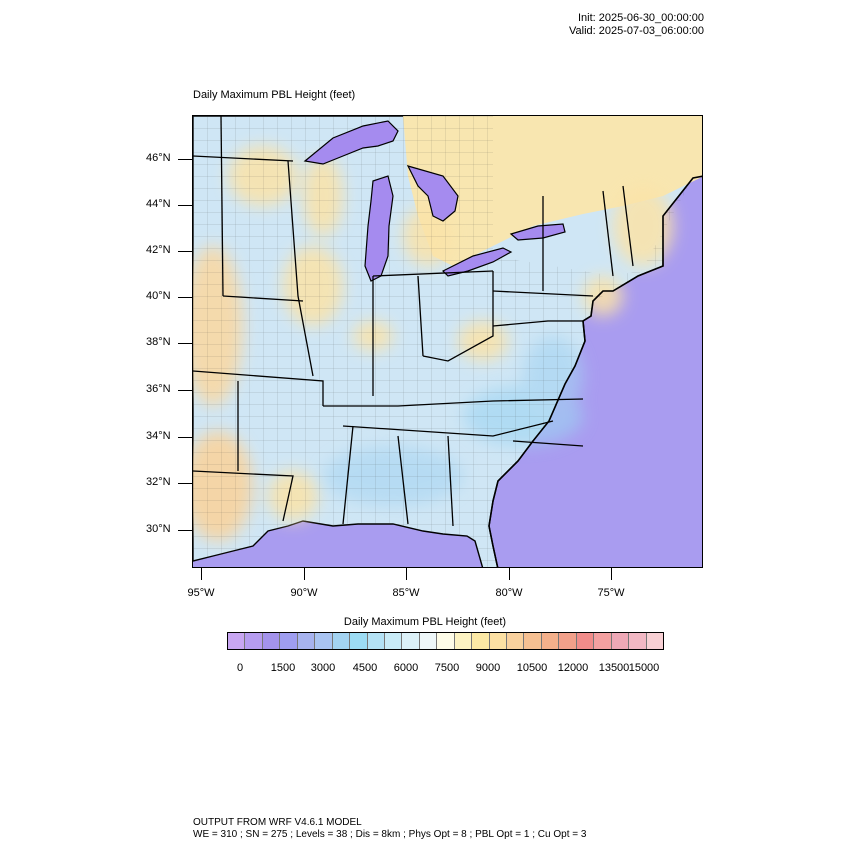  Describe the element at coordinates (641, 18) in the screenshot. I see `init-time: Init: 2025-06-30_00:00:00` at that location.